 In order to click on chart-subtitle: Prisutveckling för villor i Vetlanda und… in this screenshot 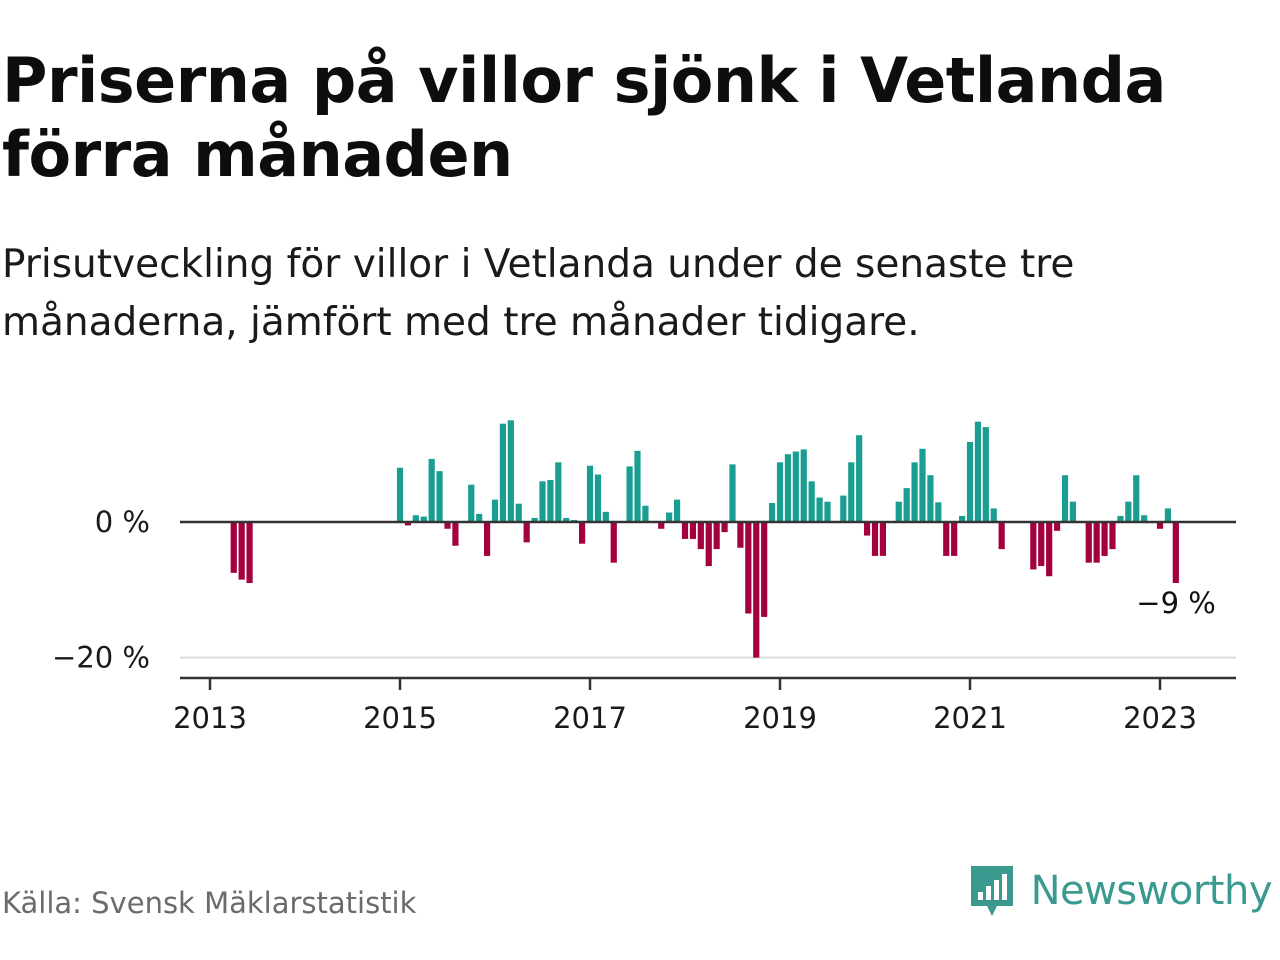, I will do `click(538, 293)`.